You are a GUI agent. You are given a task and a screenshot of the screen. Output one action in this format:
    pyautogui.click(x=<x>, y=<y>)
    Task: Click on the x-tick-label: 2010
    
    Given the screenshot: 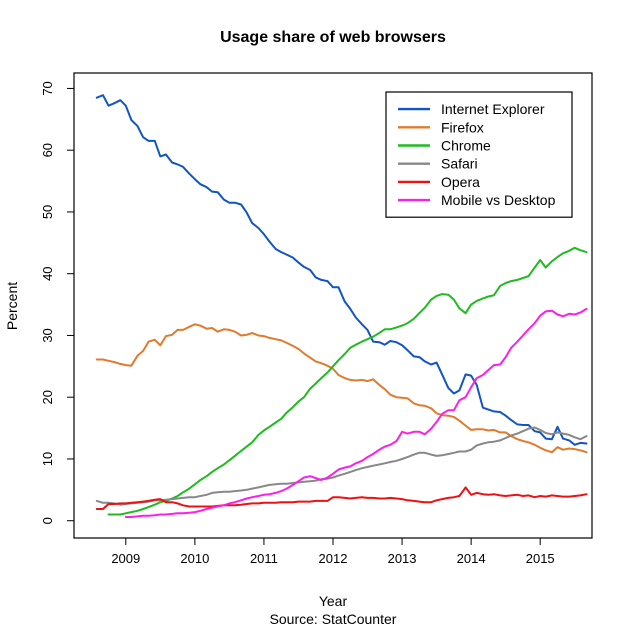 What is the action you would take?
    pyautogui.click(x=194, y=558)
    